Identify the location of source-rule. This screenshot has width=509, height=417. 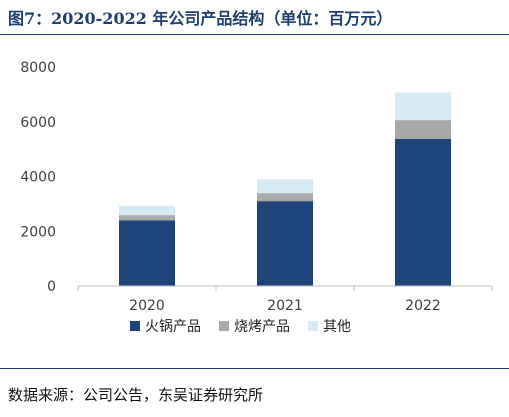
(254, 368).